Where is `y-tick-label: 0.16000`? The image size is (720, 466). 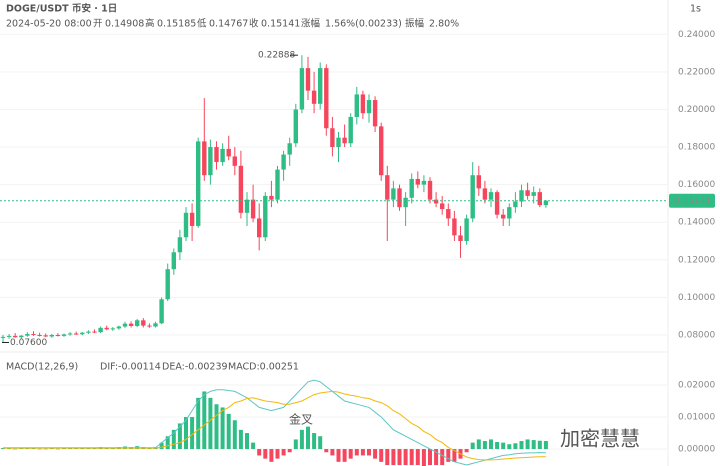
y-tick-label: 0.16000 is located at coordinates (696, 185).